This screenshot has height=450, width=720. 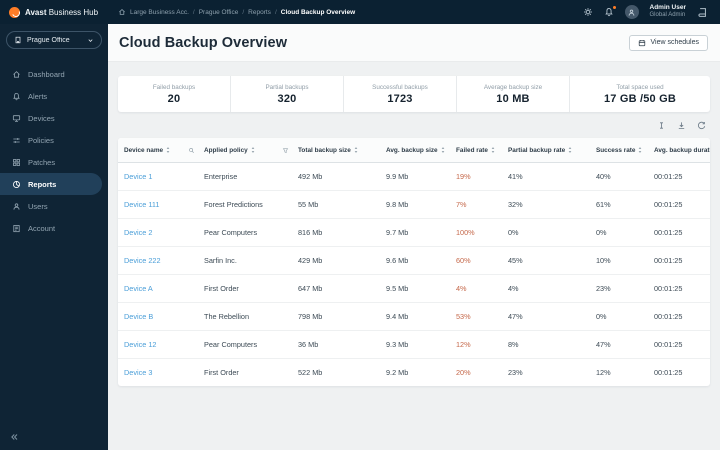 I want to click on sidebar-item-label: Devices, so click(x=41, y=118).